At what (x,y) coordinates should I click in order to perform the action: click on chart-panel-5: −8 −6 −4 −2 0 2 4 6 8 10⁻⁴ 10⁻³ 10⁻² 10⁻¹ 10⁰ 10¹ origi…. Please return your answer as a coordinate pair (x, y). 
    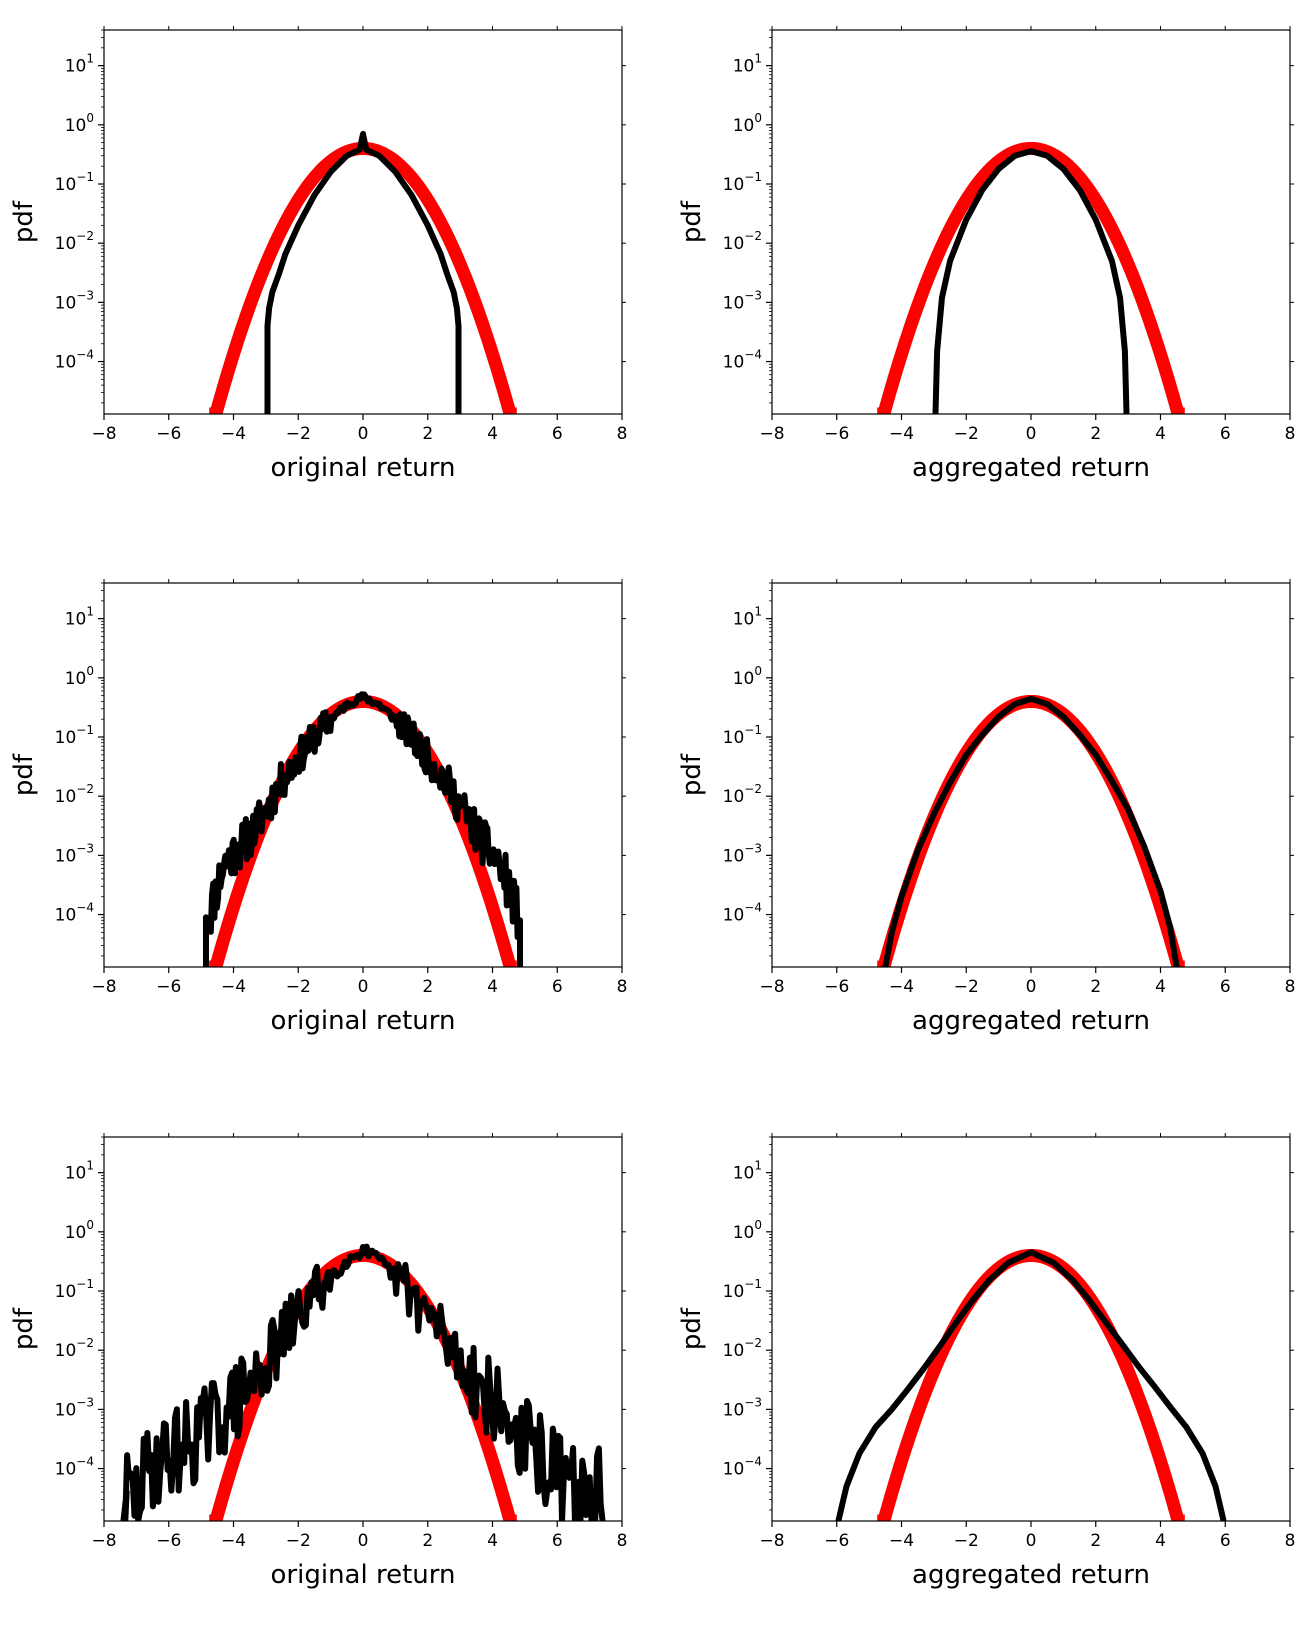
    Looking at the image, I should click on (318, 1361).